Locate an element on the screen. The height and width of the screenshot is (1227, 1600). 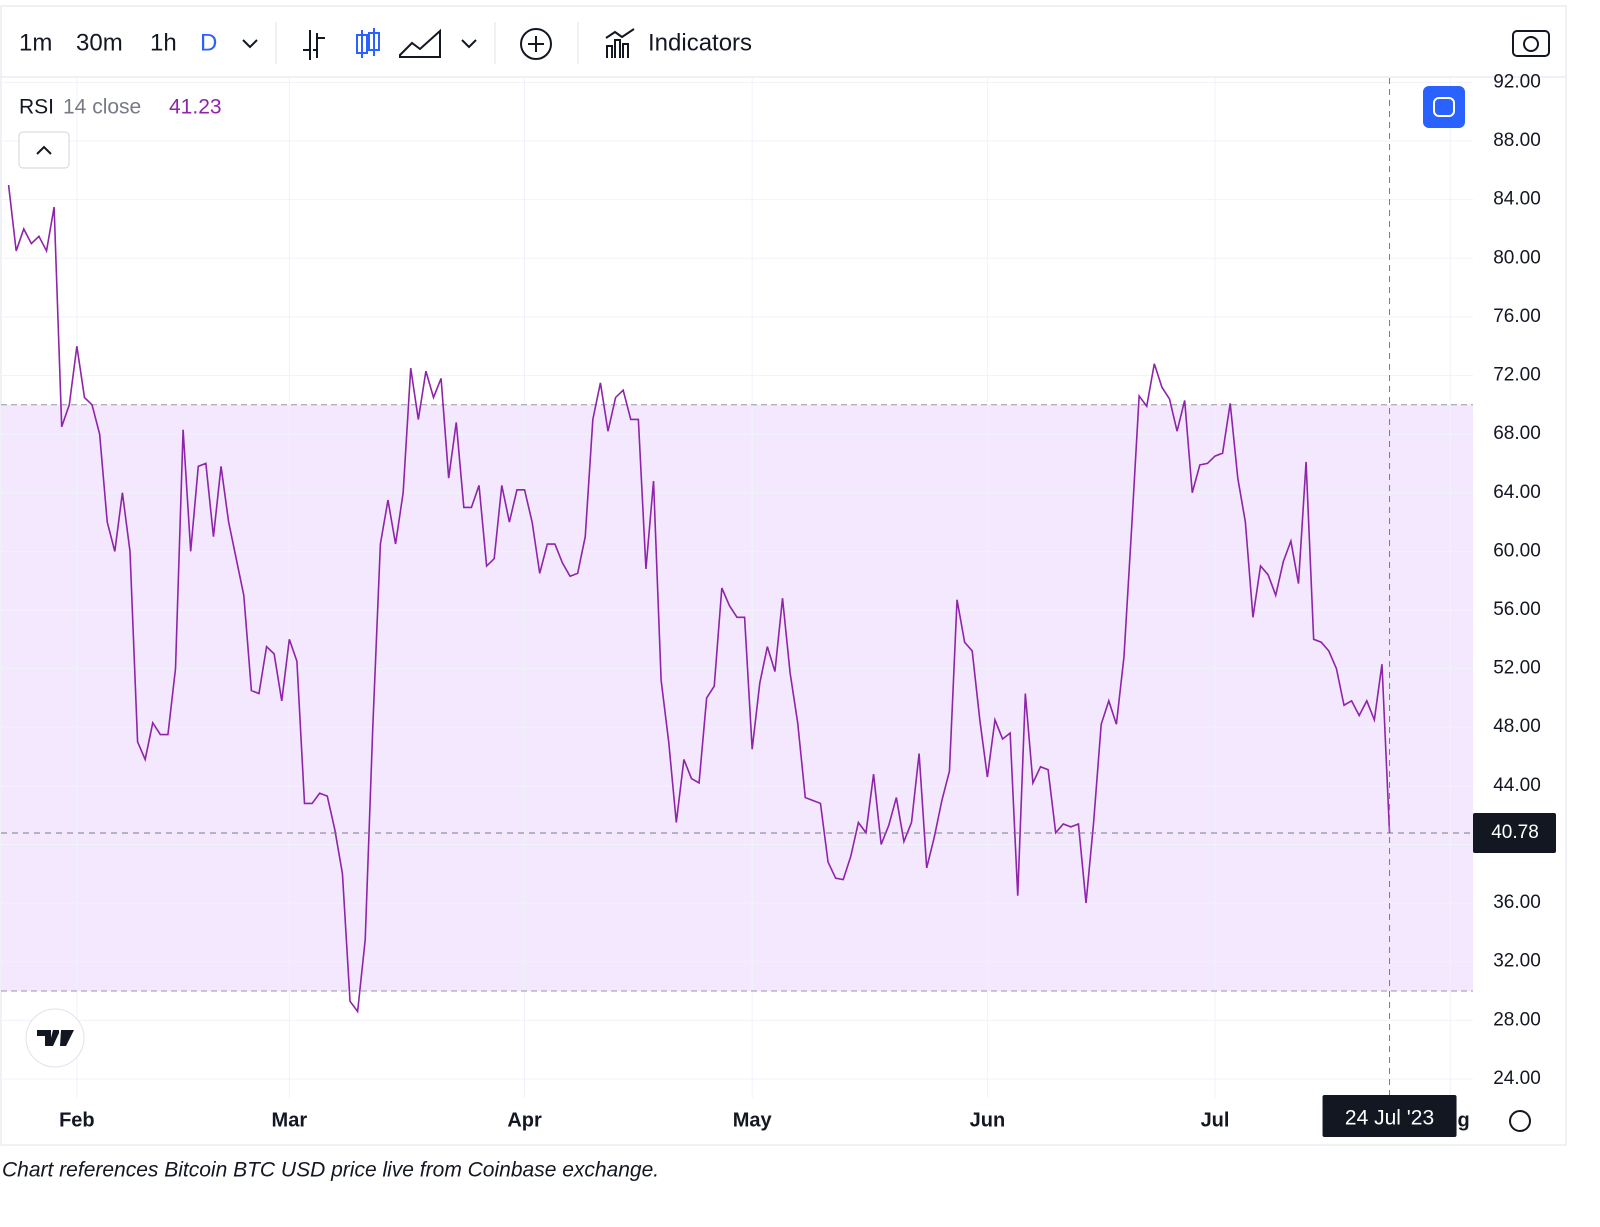
y-tick-label: 44.00 is located at coordinates (1517, 785).